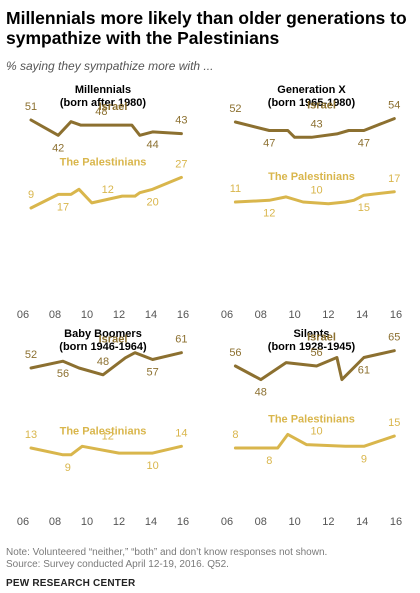 The image size is (420, 593). I want to click on panel-title: Silents, so click(311, 334).